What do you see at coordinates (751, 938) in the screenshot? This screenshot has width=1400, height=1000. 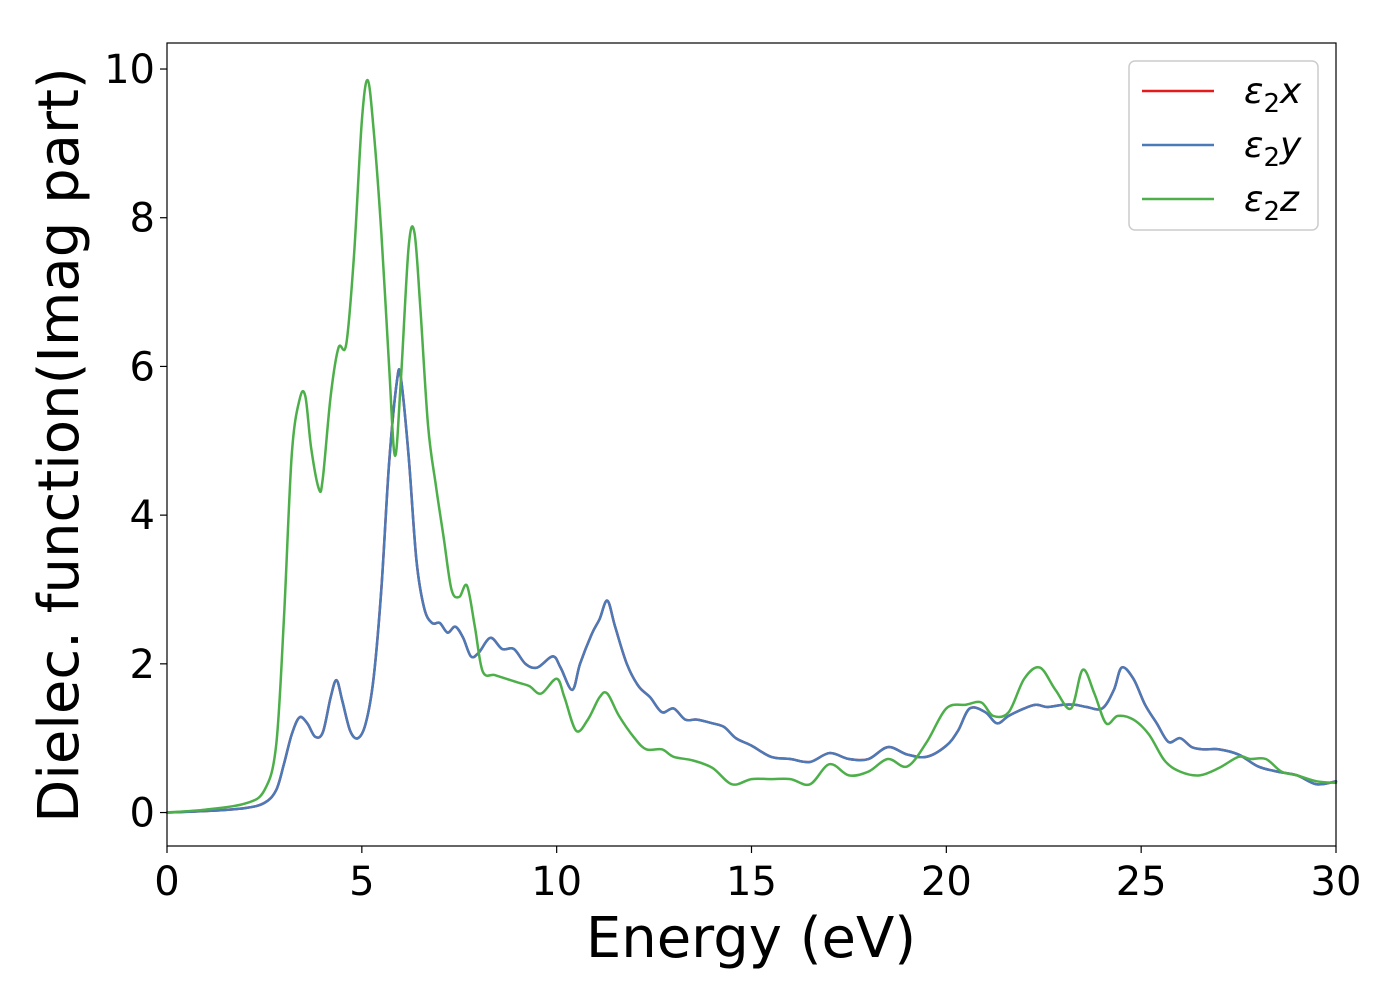 I see `x-axis-title: Energy (eV)` at bounding box center [751, 938].